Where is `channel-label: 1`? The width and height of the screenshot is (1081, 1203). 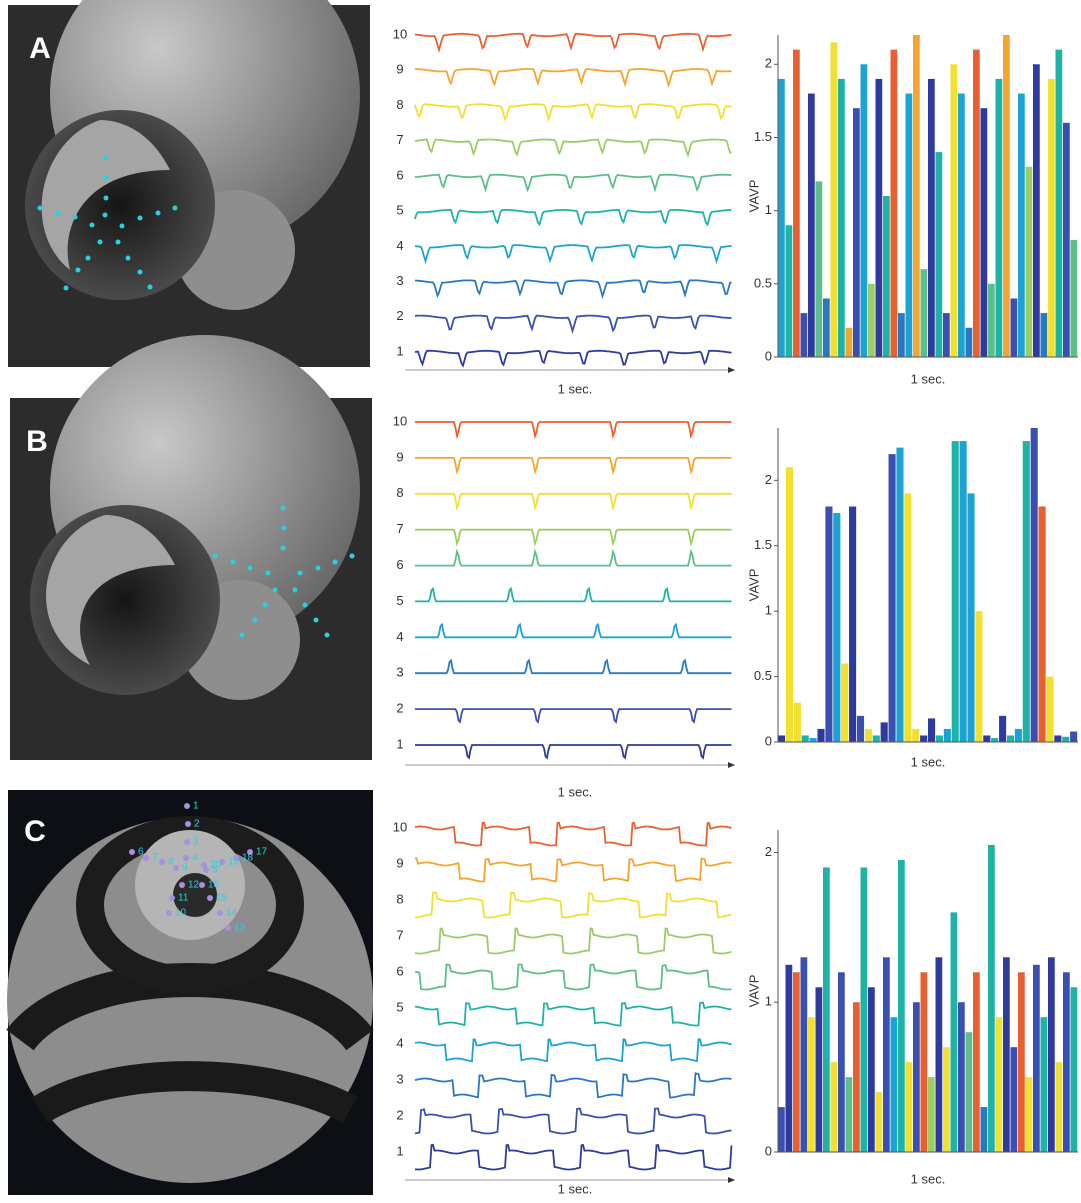
channel-label: 1 is located at coordinates (399, 1150).